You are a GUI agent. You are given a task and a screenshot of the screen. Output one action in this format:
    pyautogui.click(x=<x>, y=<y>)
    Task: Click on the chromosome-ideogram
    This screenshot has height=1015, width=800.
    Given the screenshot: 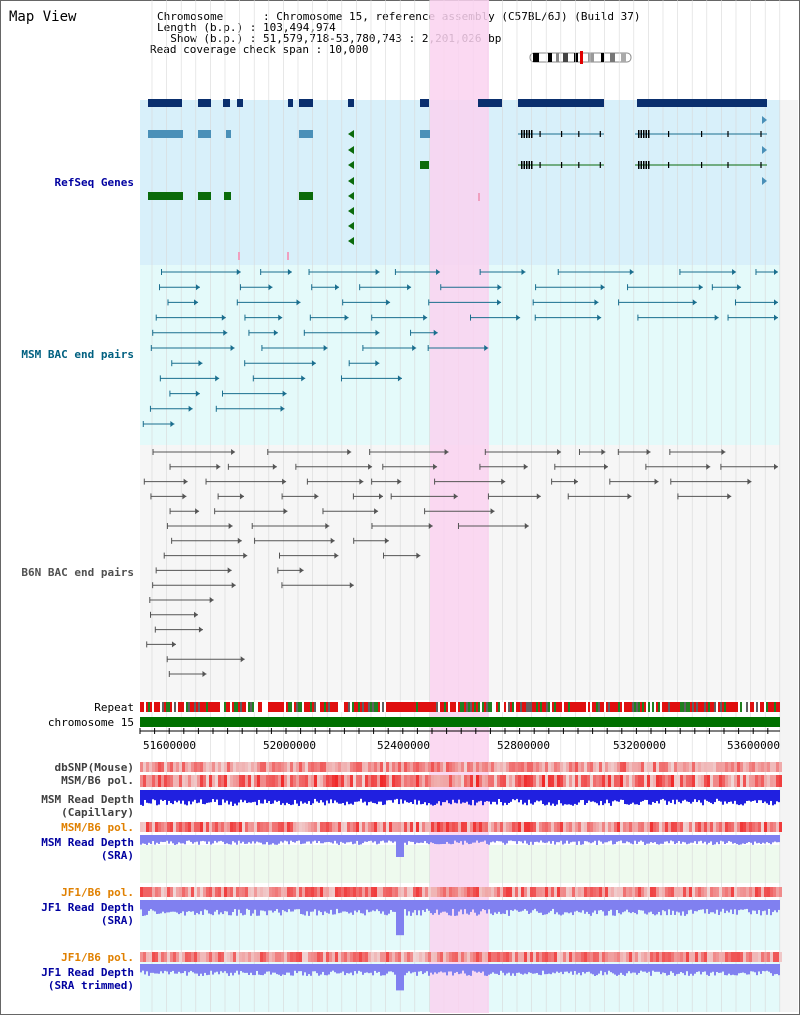 What is the action you would take?
    pyautogui.click(x=580, y=57)
    